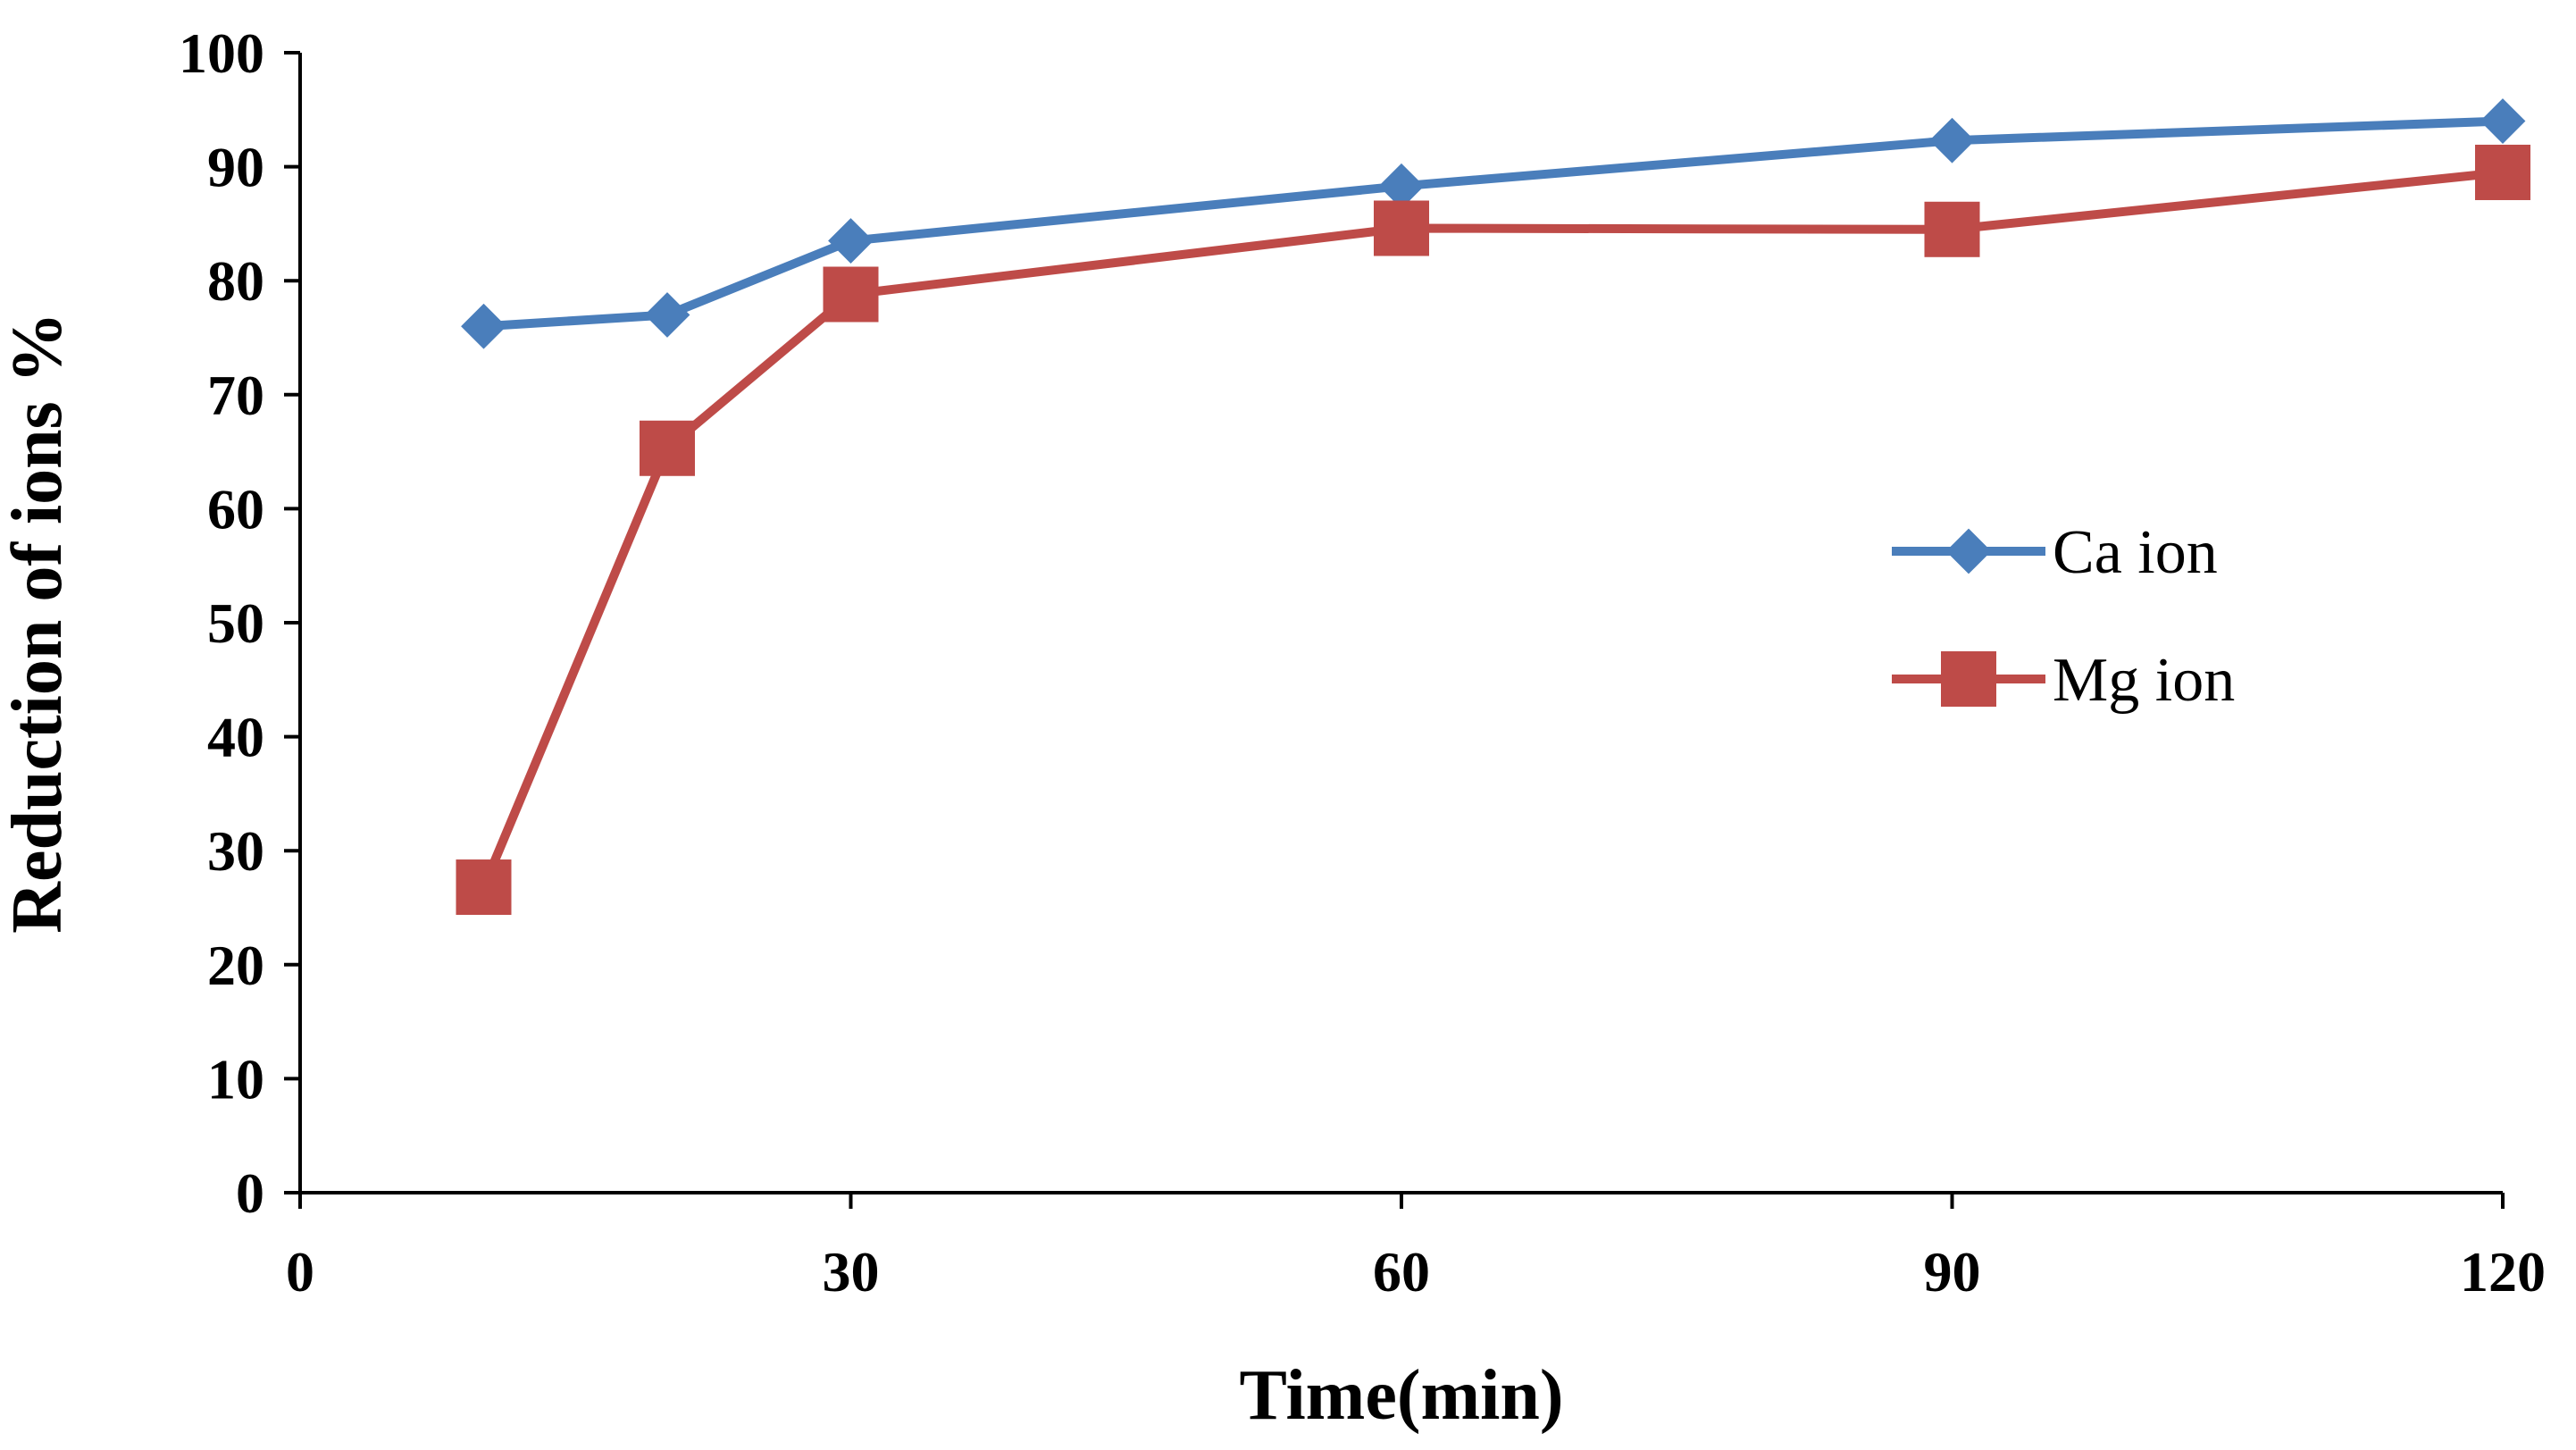 The image size is (2576, 1450). I want to click on series-ca-ion, so click(1494, 224).